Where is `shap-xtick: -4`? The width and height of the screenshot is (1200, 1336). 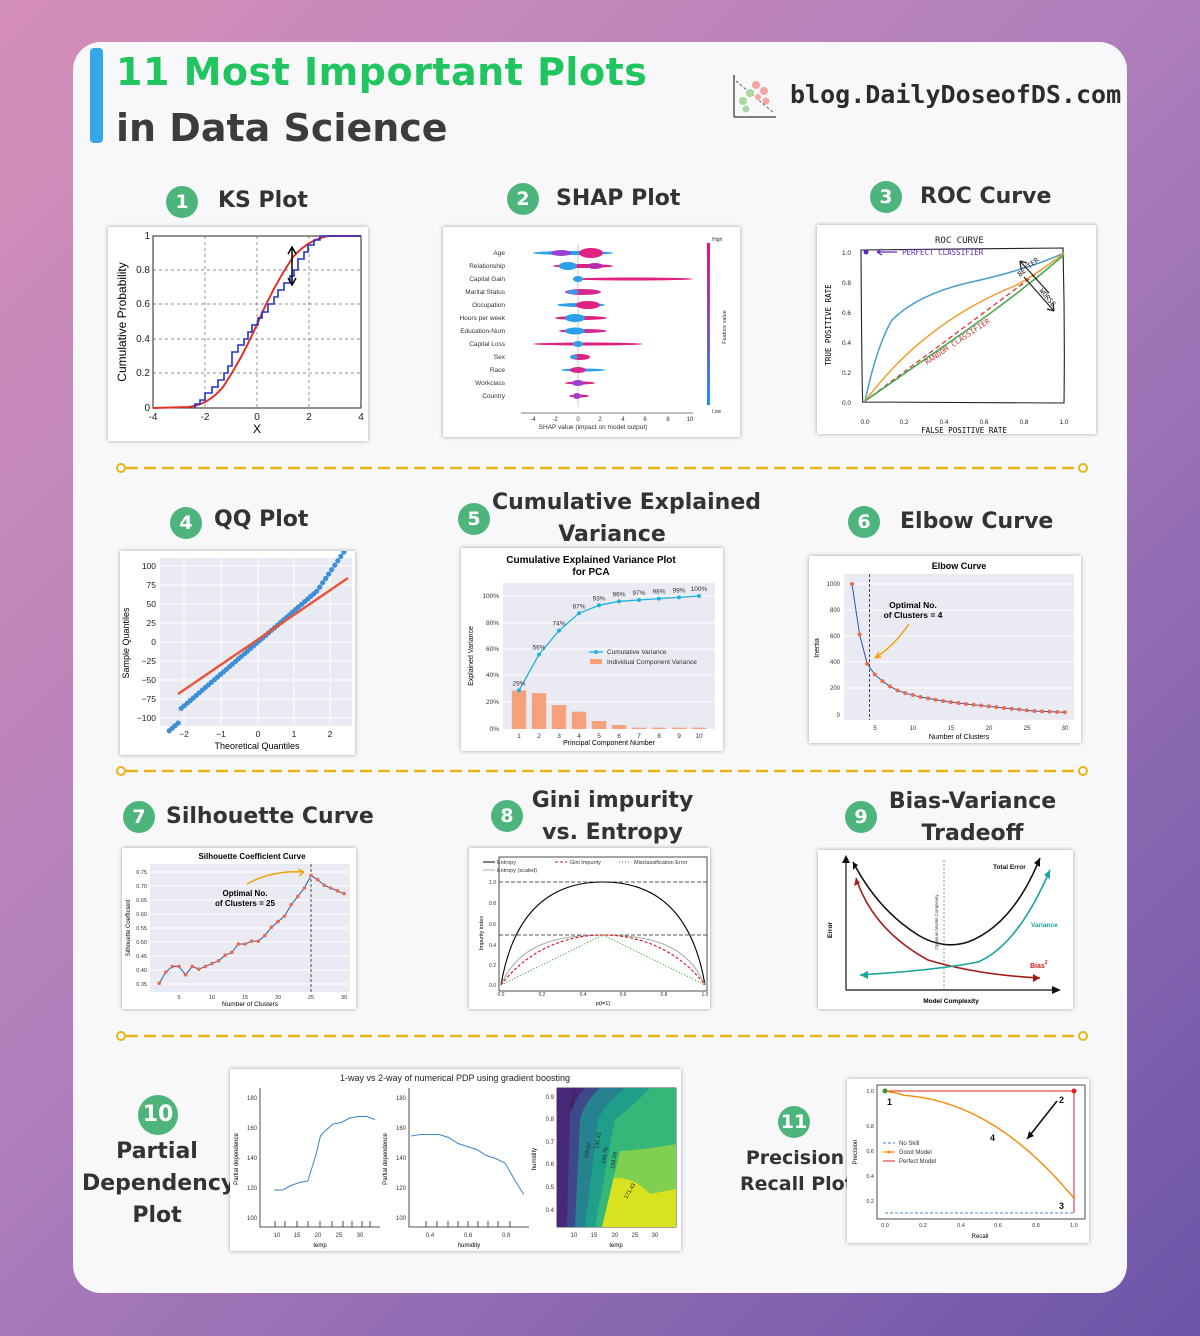 shap-xtick: -4 is located at coordinates (533, 420).